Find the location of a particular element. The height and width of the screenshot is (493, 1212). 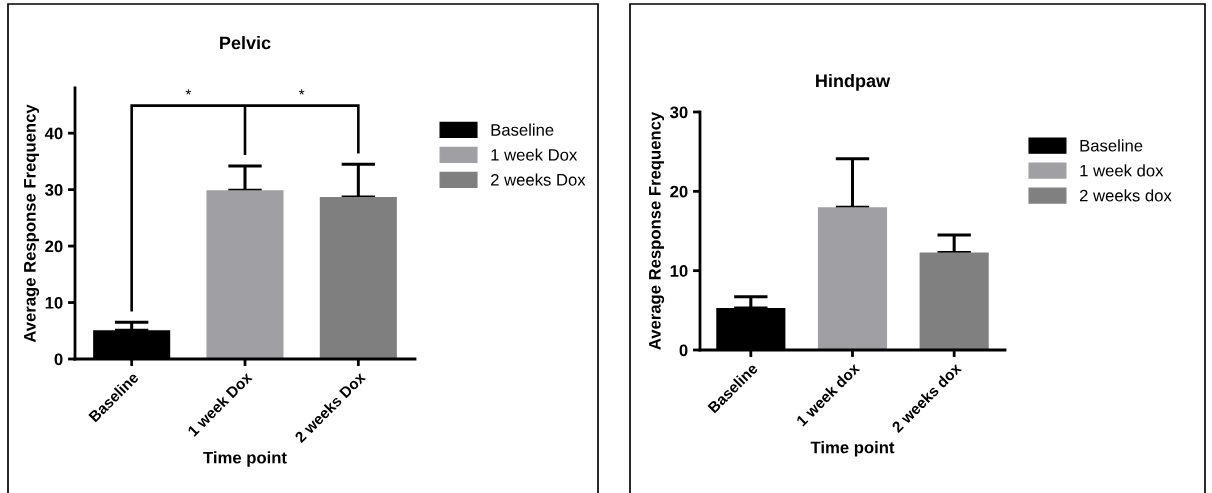

legend-label: 1 week dox is located at coordinates (1122, 170).